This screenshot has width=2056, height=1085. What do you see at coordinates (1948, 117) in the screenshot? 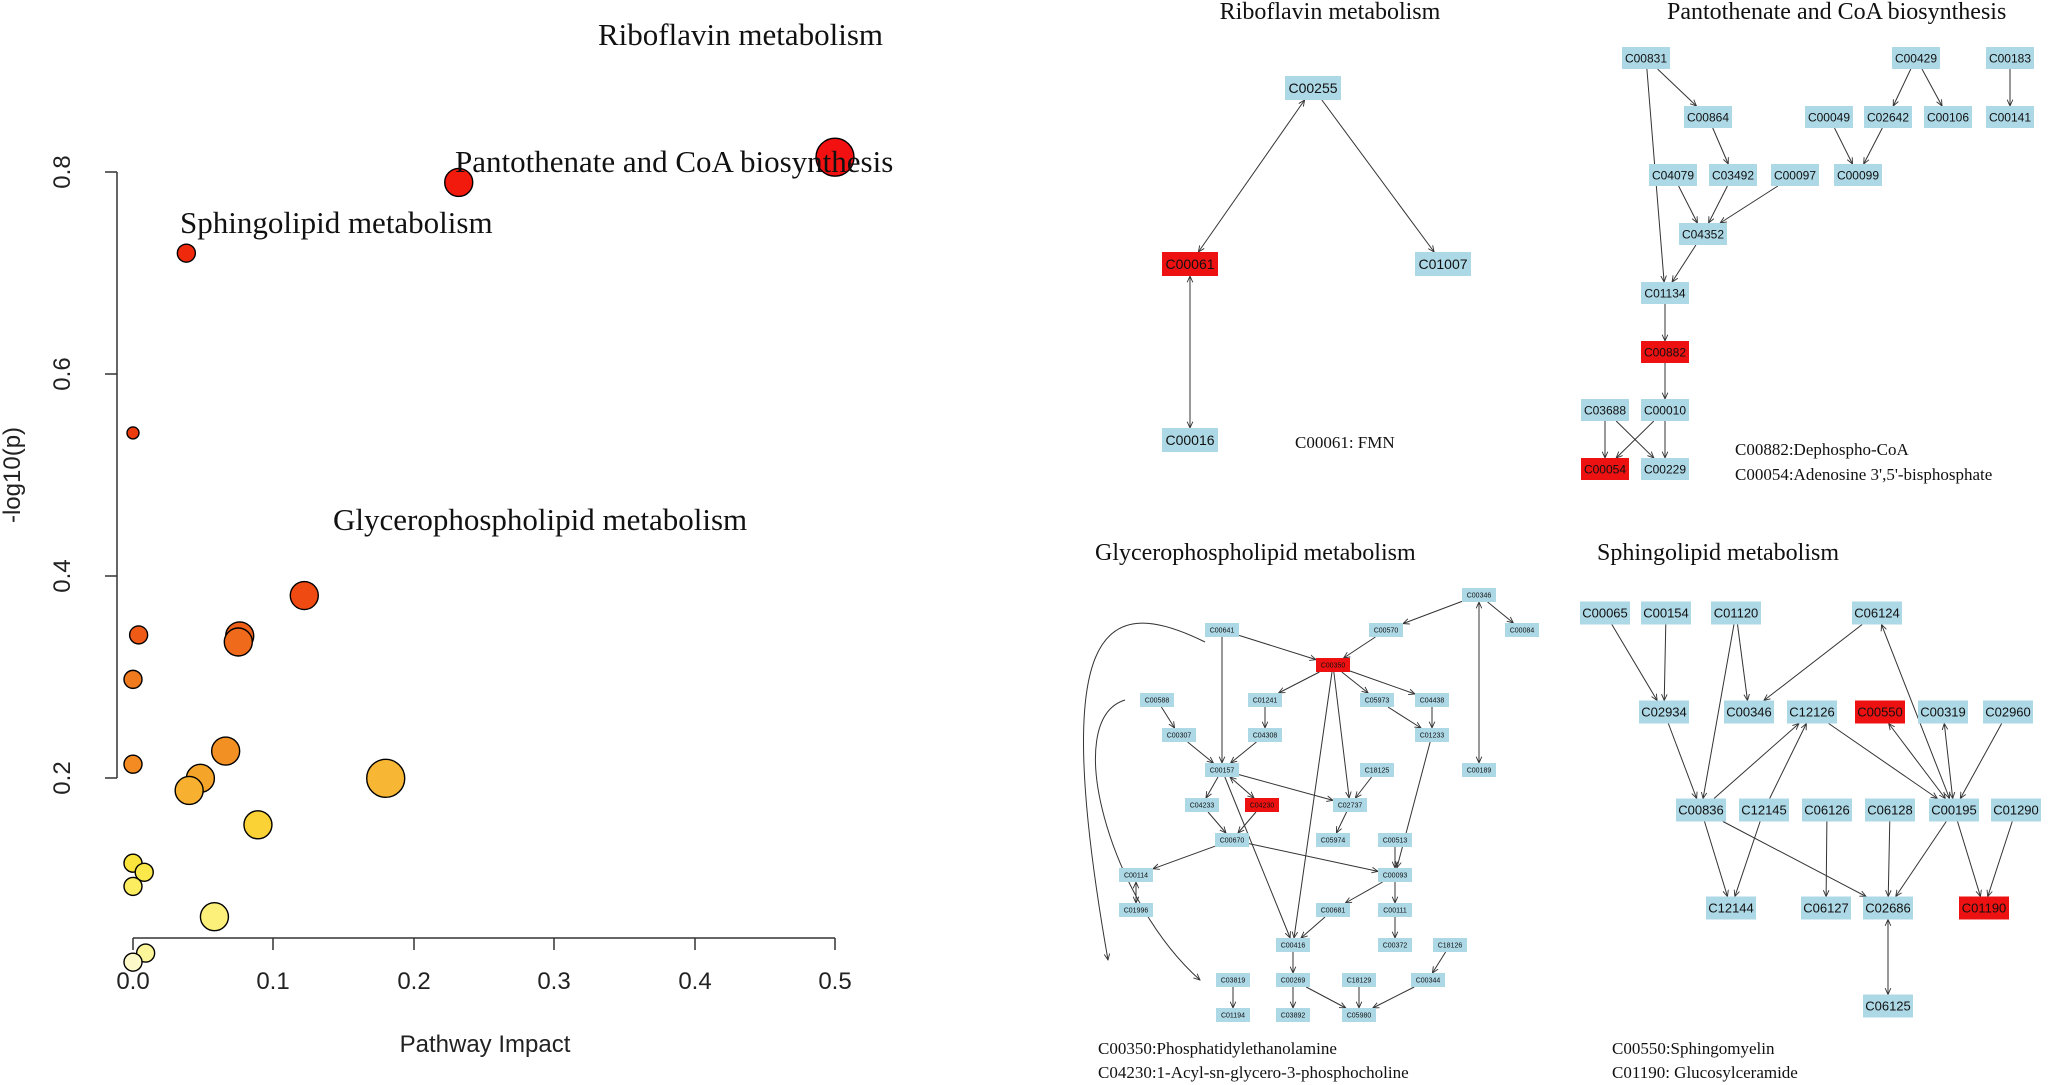
I see `compound-node-label: C00106` at bounding box center [1948, 117].